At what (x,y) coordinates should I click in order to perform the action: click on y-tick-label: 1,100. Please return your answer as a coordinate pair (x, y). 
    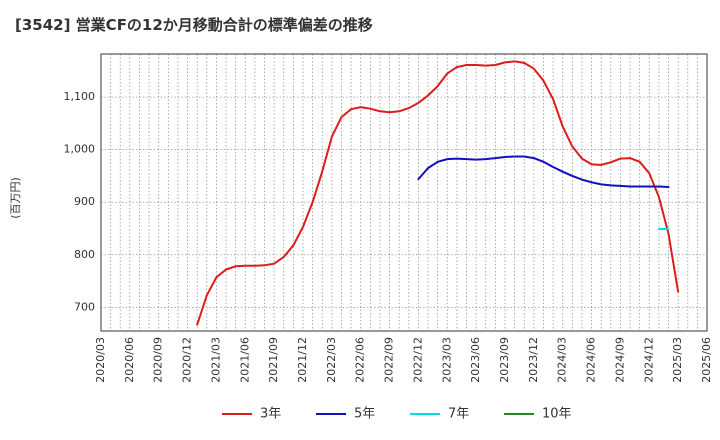
    Looking at the image, I should click on (80, 96).